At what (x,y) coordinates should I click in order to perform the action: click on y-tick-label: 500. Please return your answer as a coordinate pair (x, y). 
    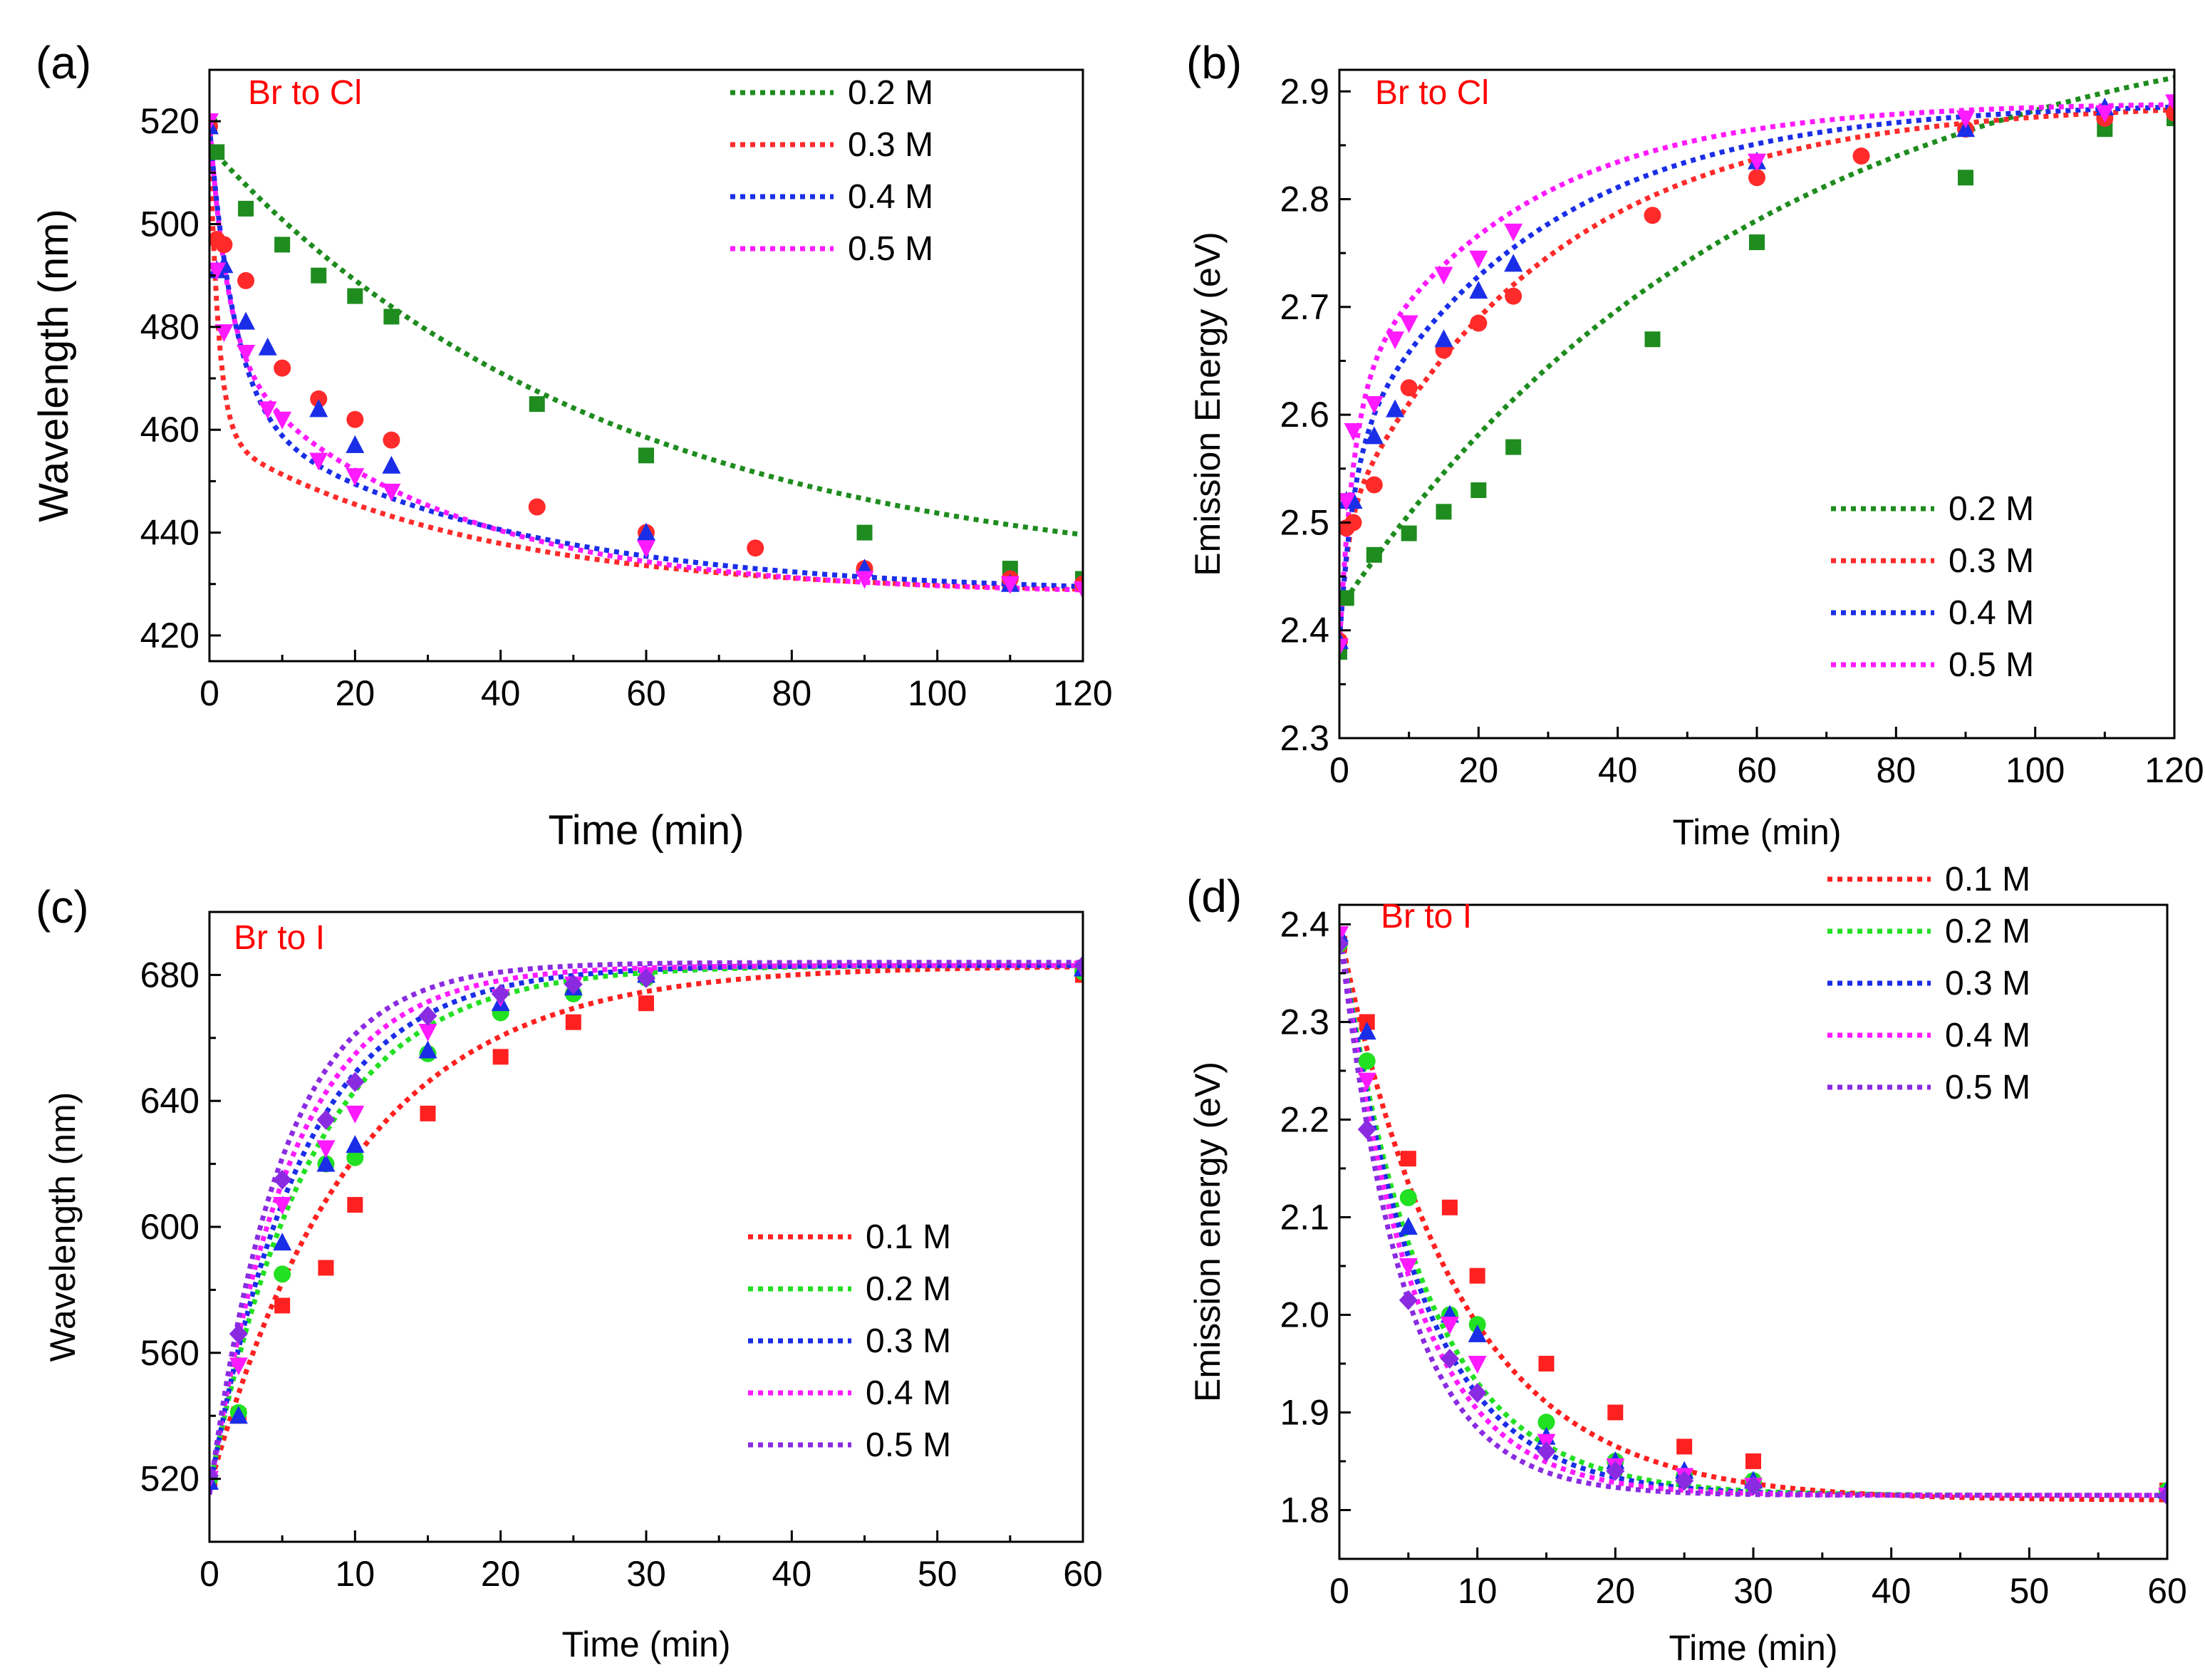
    Looking at the image, I should click on (169, 224).